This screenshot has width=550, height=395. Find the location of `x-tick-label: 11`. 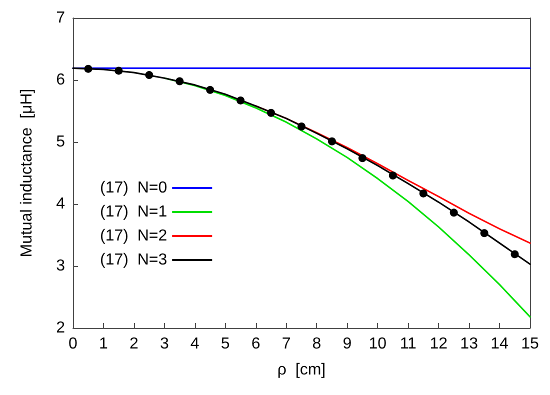

x-tick-label: 11 is located at coordinates (408, 344).